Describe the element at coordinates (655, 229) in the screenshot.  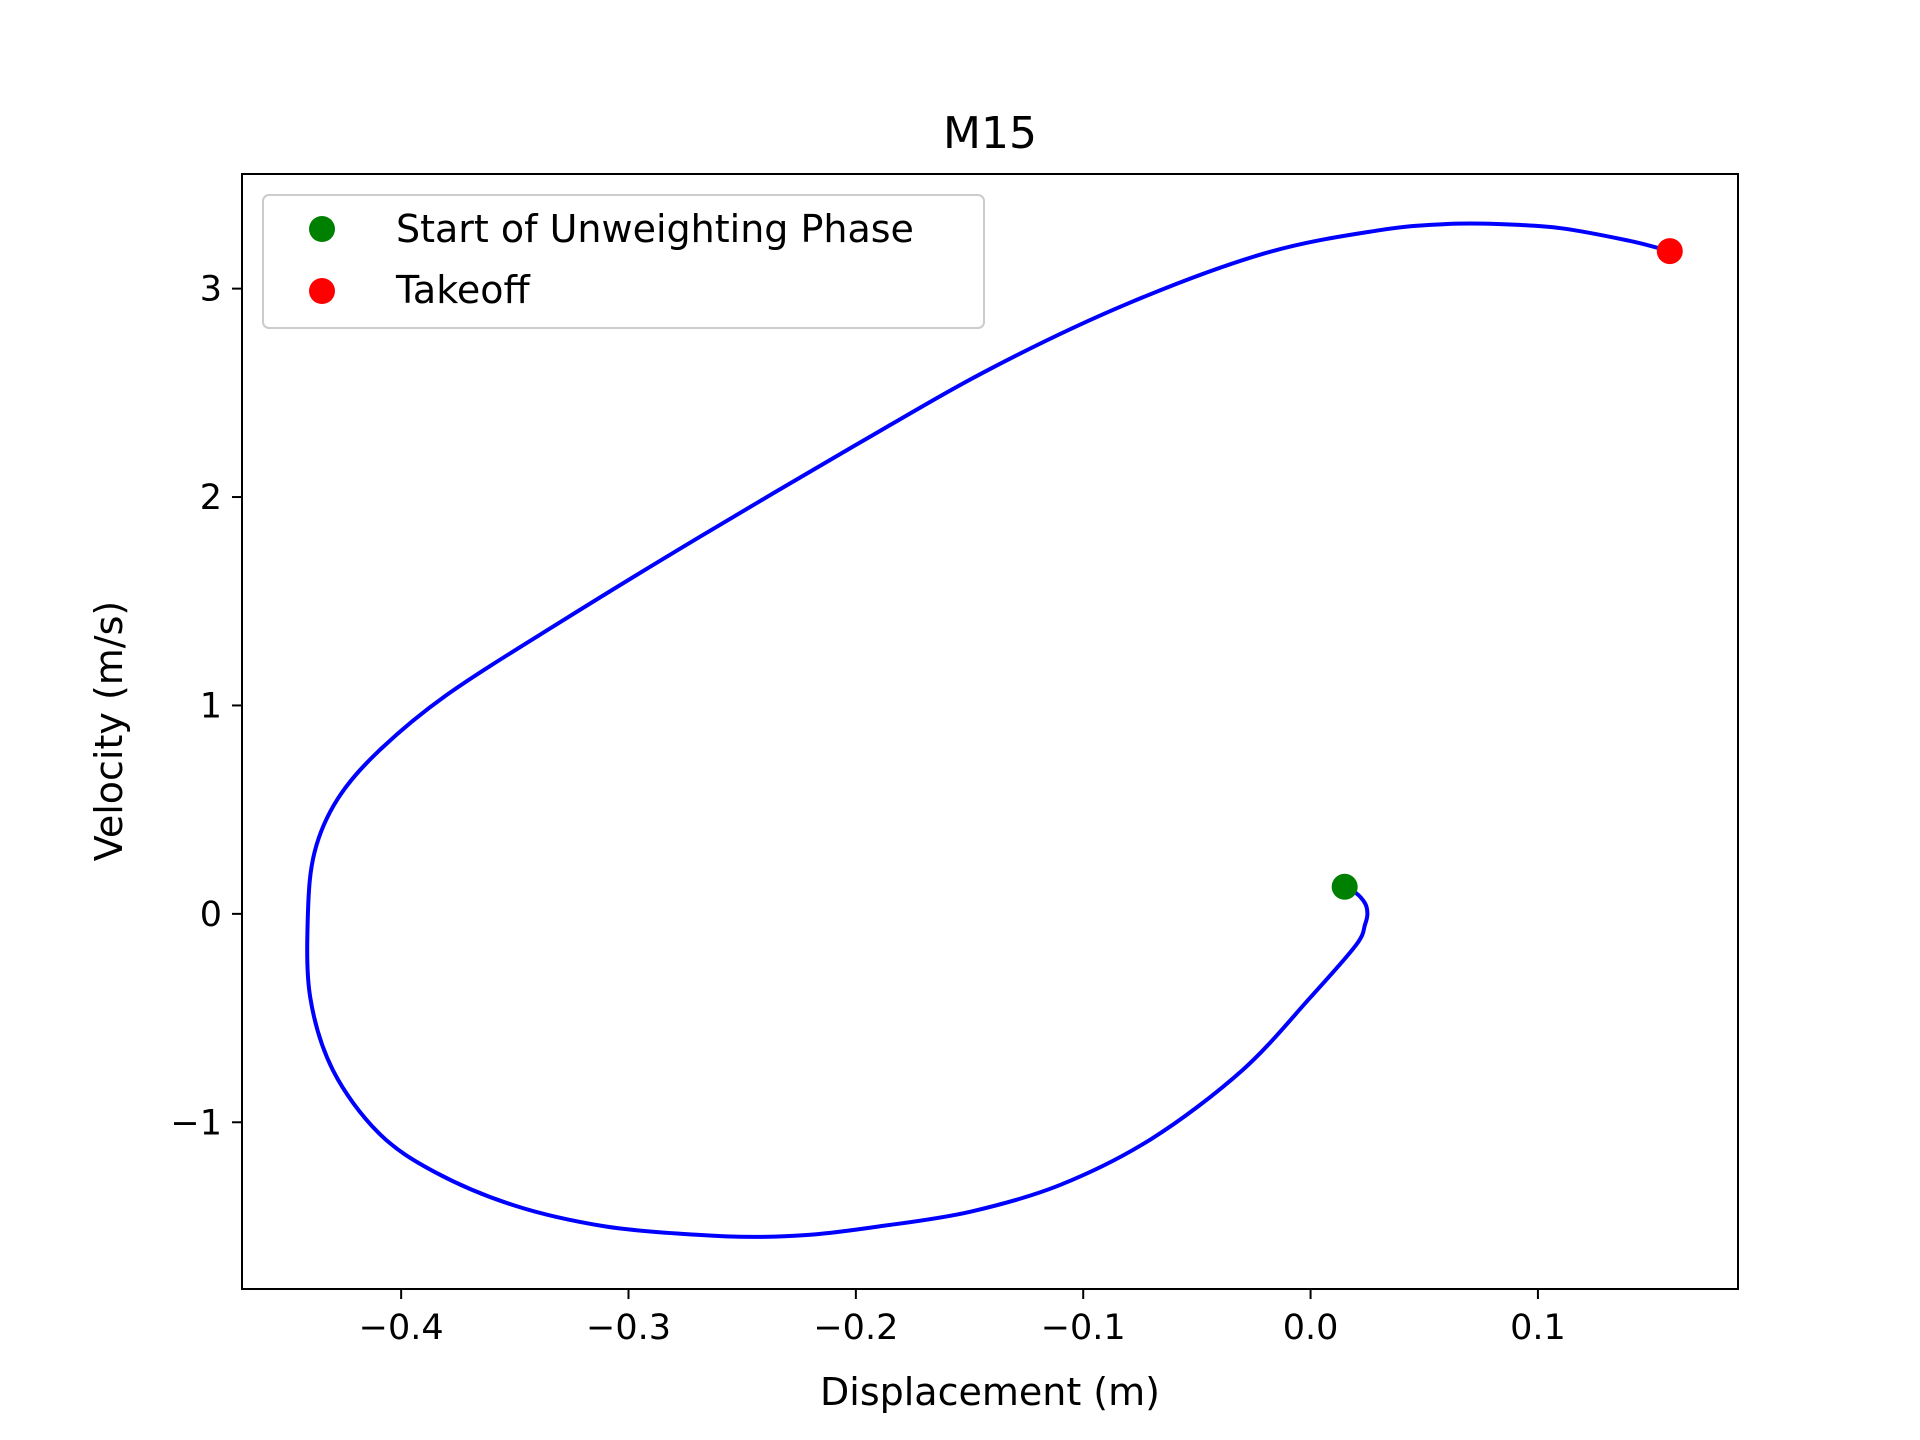
I see `legend-label-start: Start of Unweighting Phase` at that location.